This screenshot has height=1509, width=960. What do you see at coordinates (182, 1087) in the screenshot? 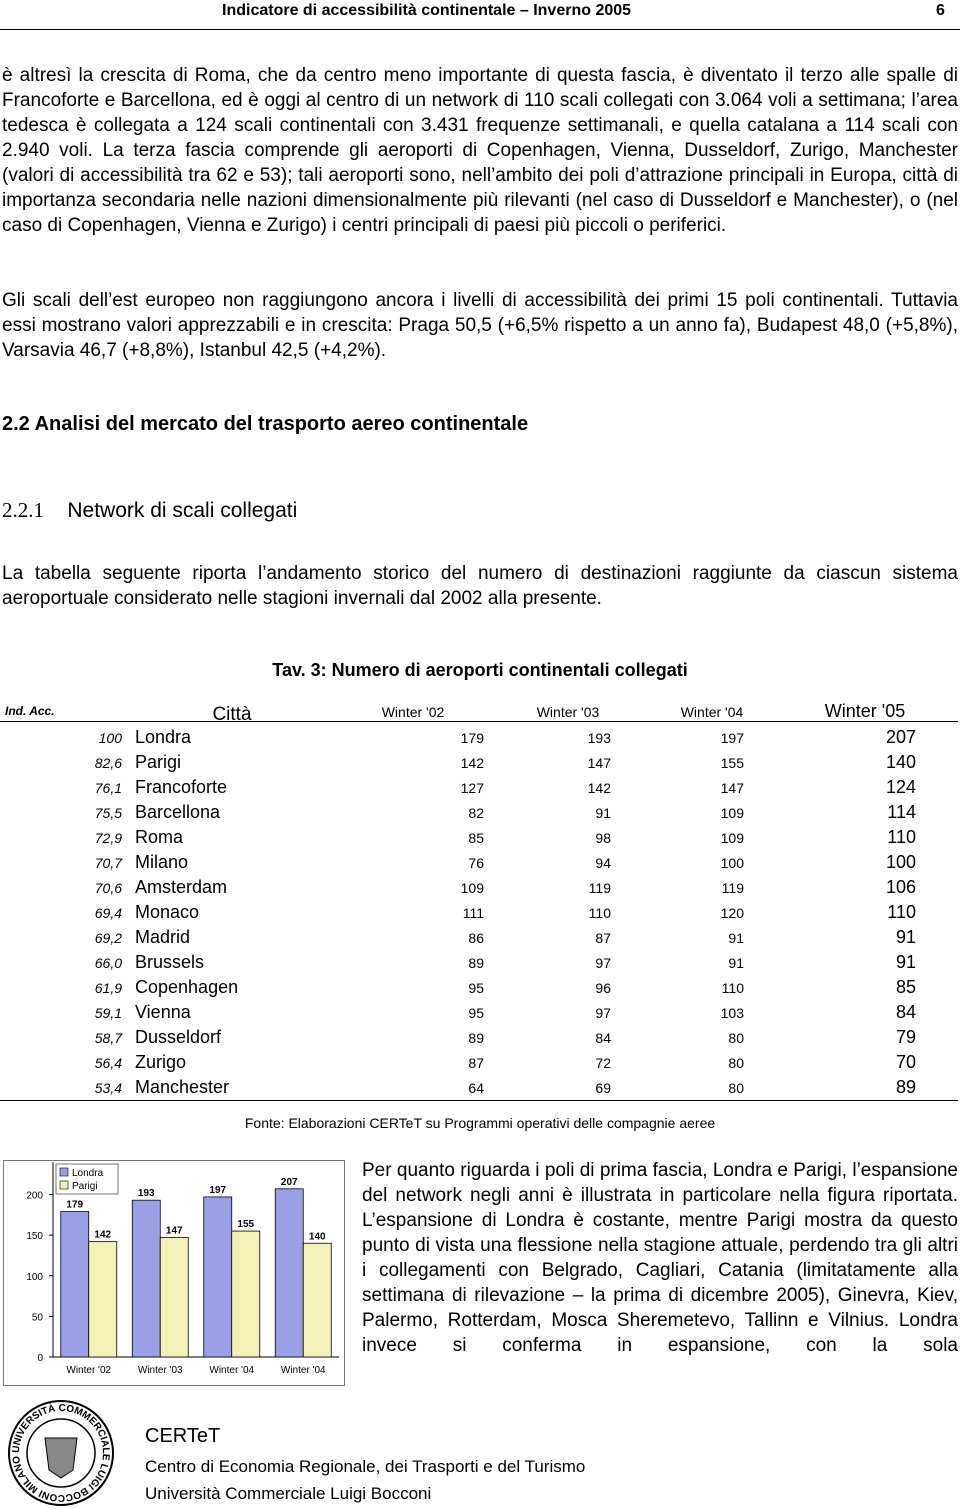
I see `table-cell: Manchester` at bounding box center [182, 1087].